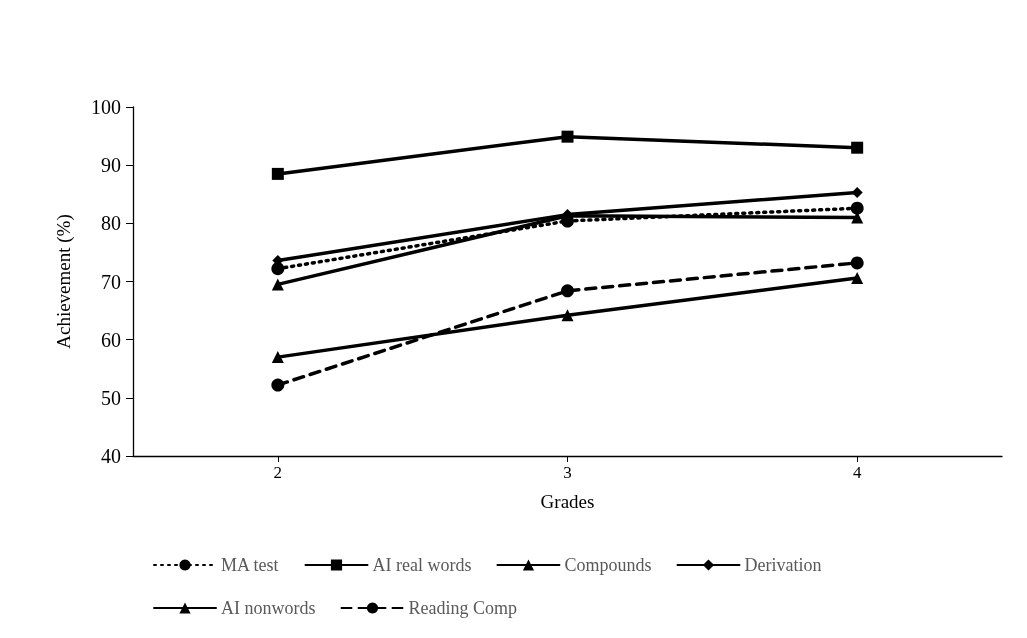 This screenshot has height=638, width=1027. Describe the element at coordinates (111, 397) in the screenshot. I see `y-tick-label: 50` at that location.